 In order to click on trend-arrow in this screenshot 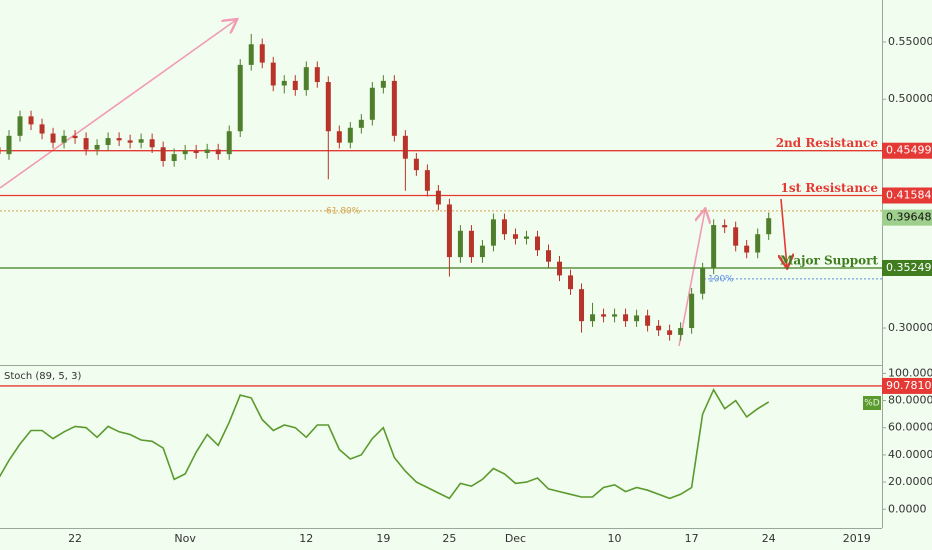, I will do `click(118, 104)`.